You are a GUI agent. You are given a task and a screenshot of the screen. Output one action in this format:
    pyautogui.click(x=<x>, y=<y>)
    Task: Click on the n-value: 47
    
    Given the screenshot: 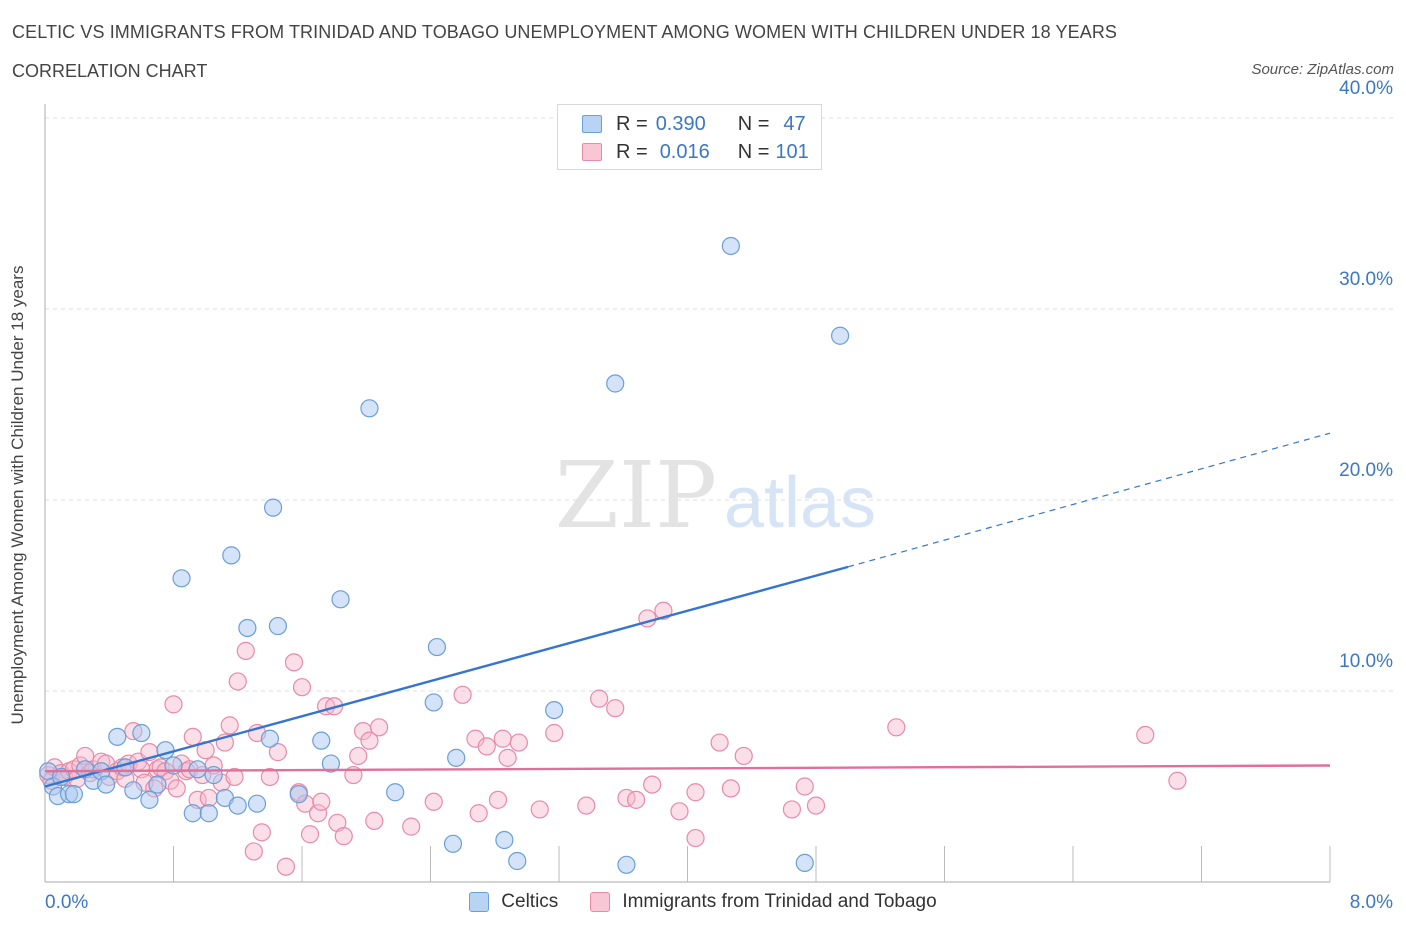 What is the action you would take?
    pyautogui.click(x=794, y=123)
    